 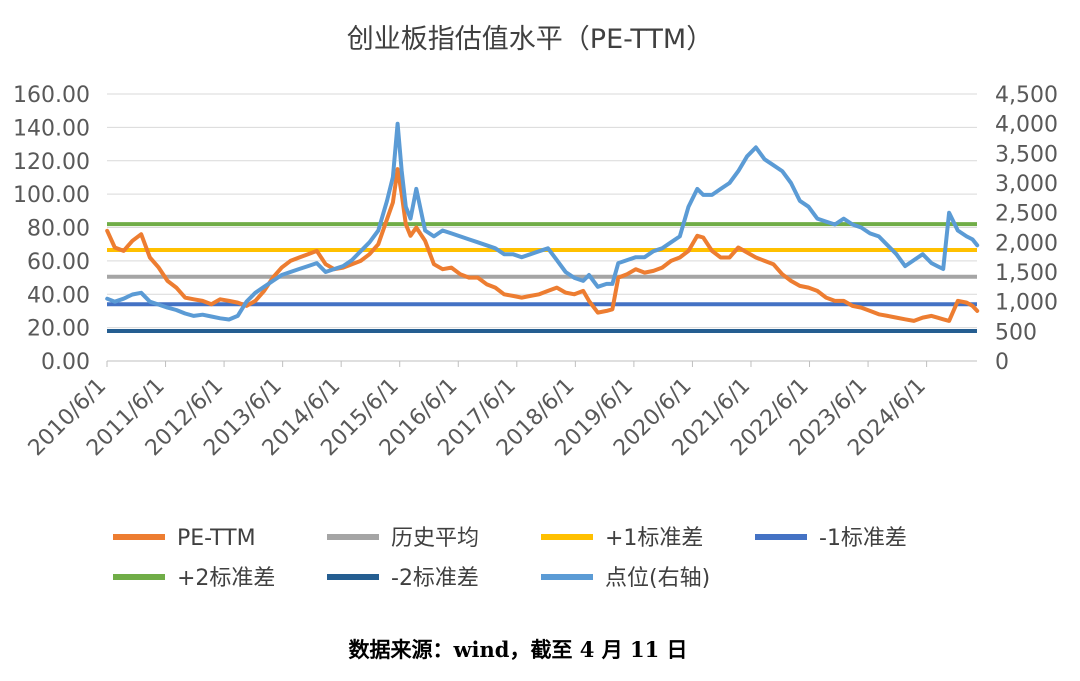 What do you see at coordinates (58, 295) in the screenshot?
I see `left-tick-label: 40.00` at bounding box center [58, 295].